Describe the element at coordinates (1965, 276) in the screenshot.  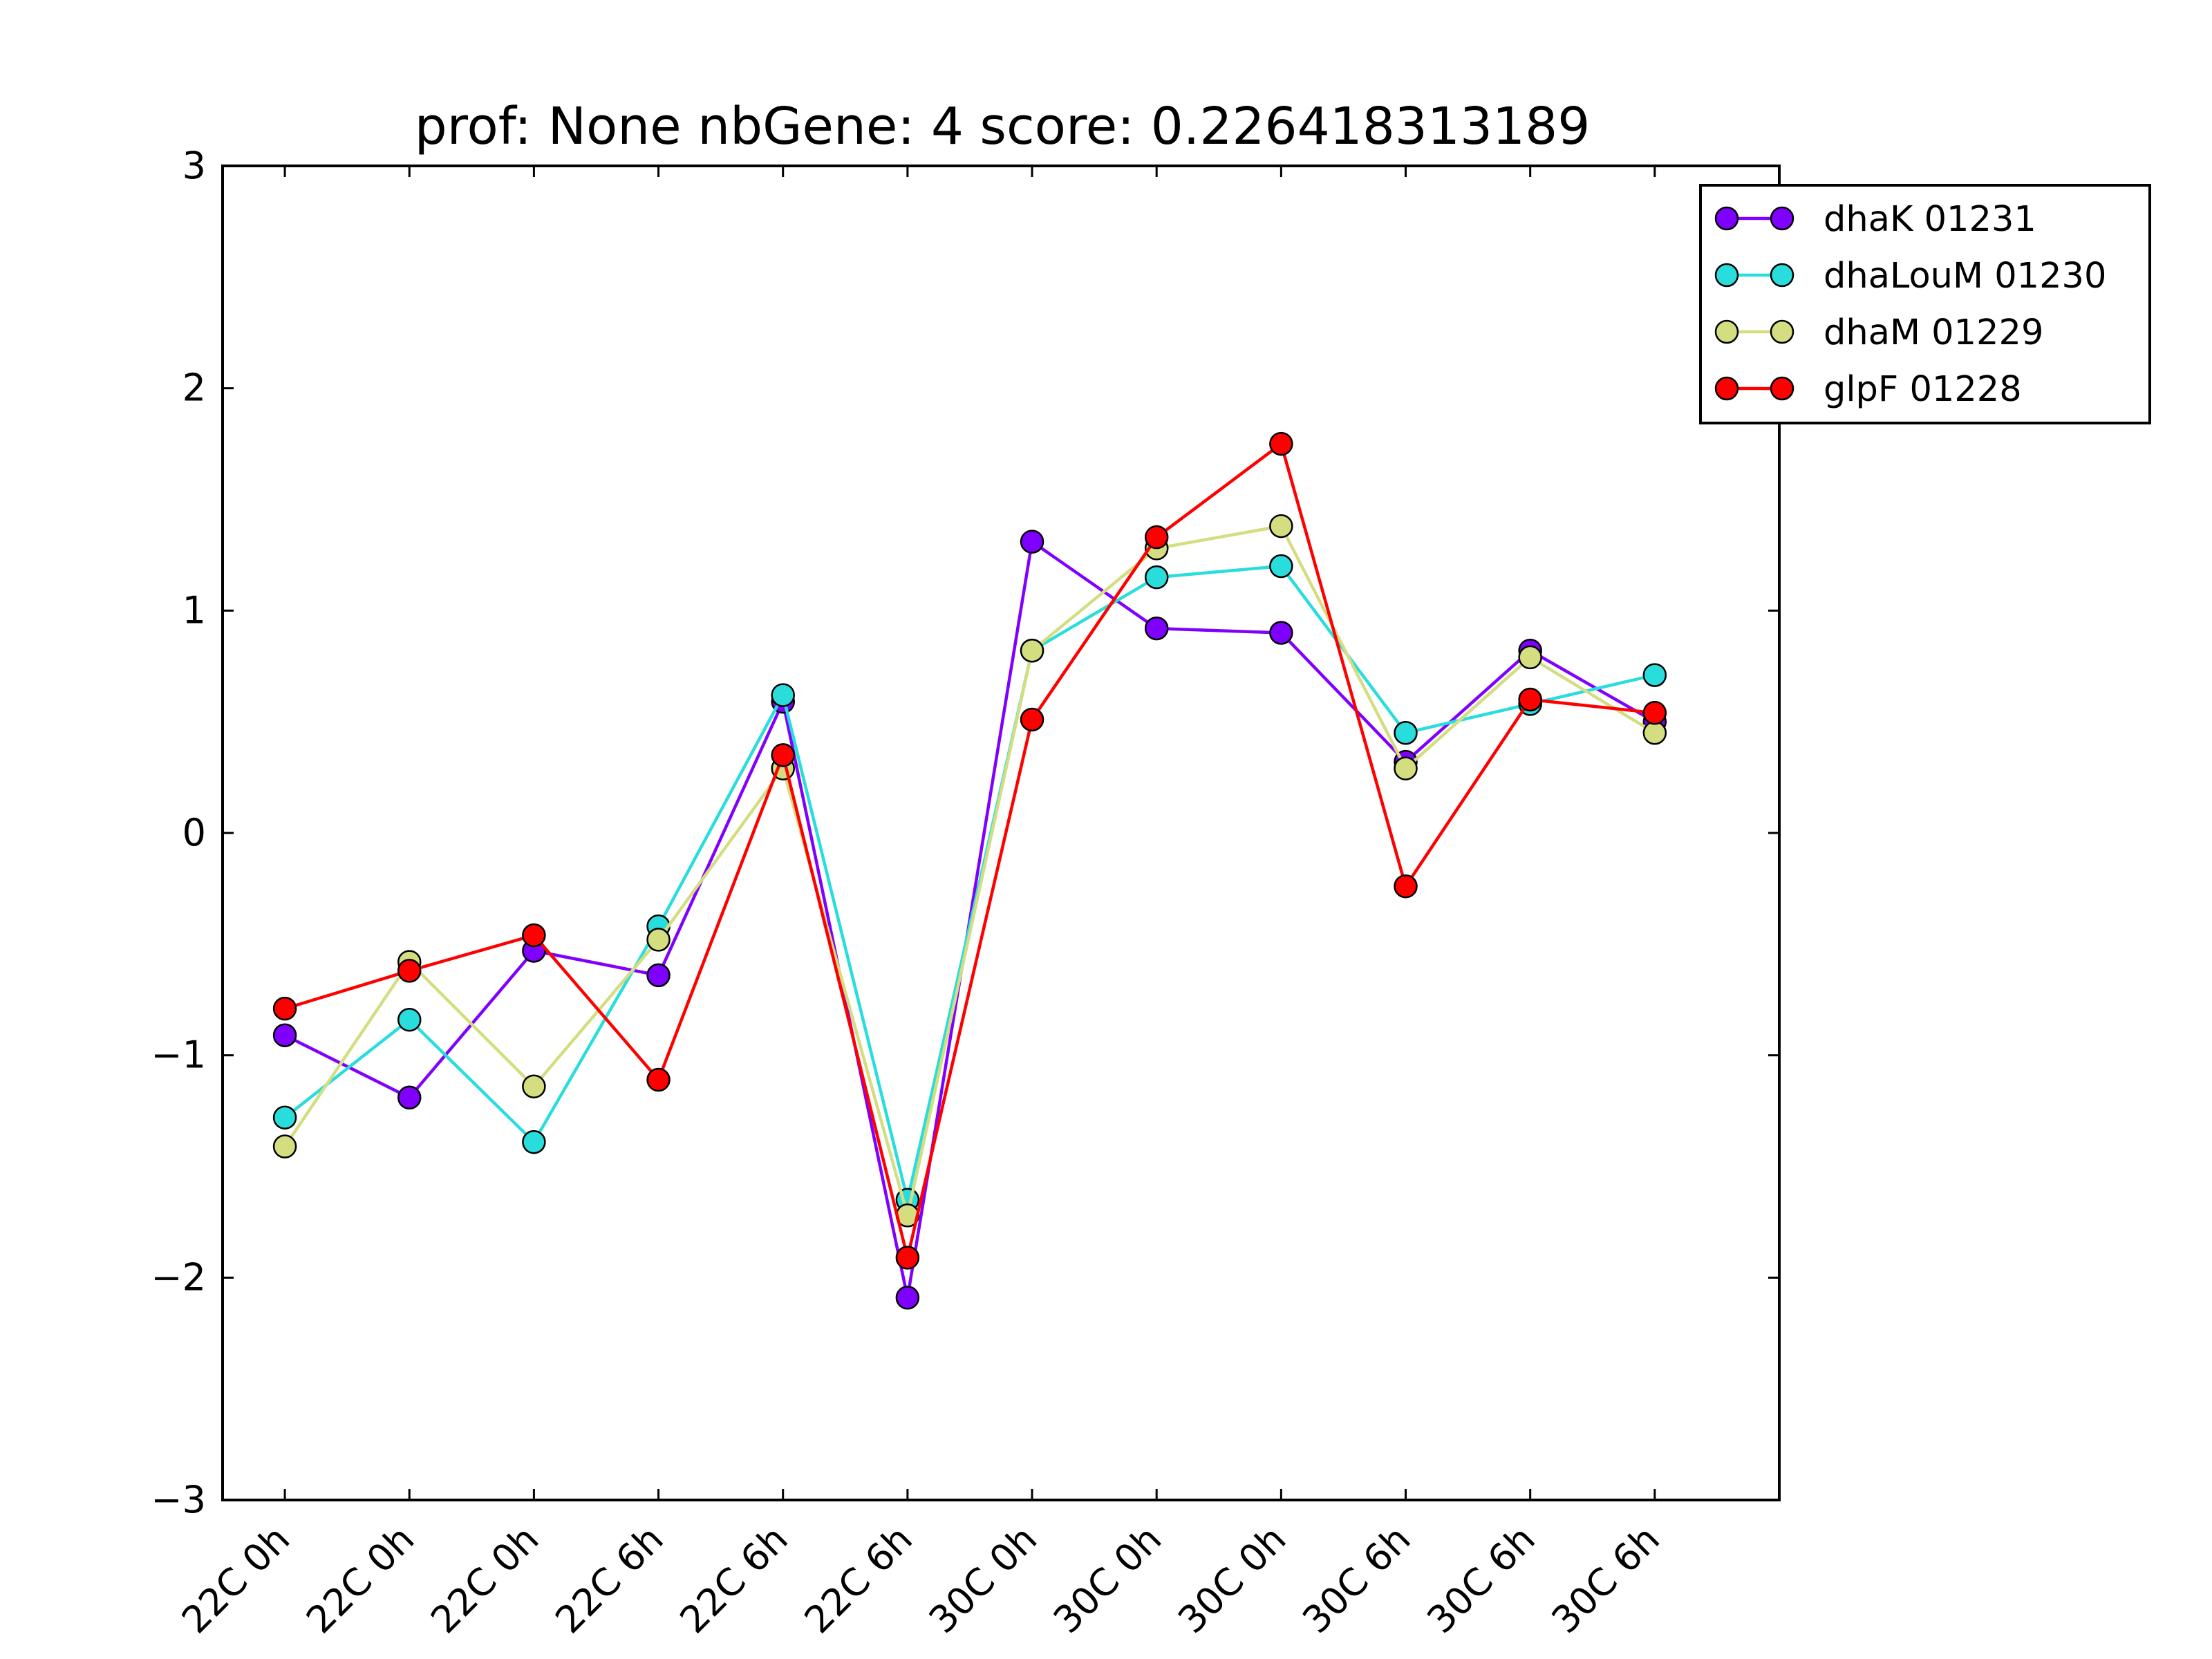
I see `legend-label: dhaLouM 01230` at that location.